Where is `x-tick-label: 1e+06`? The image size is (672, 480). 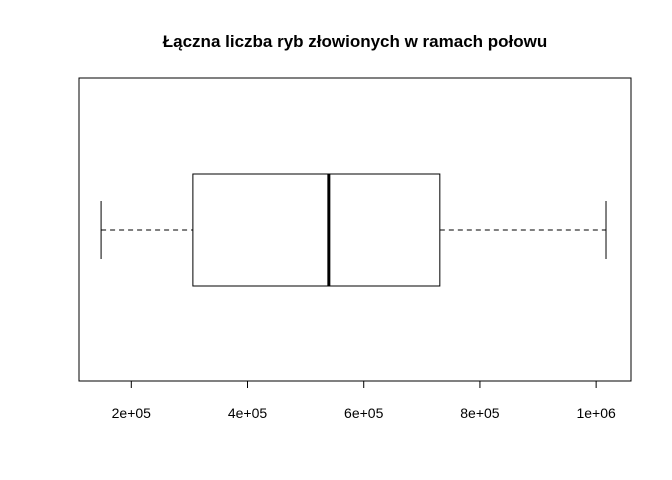
x-tick-label: 1e+06 is located at coordinates (596, 413).